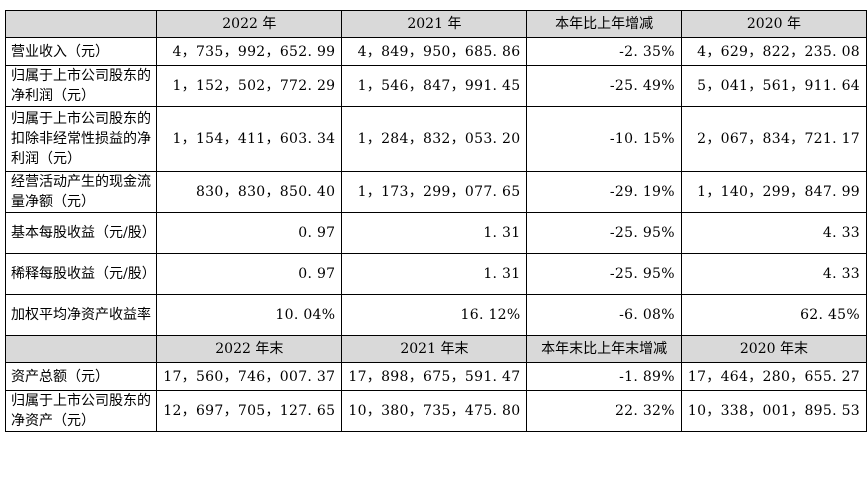  What do you see at coordinates (604, 192) in the screenshot?
I see `cell-change: -29. 19%` at bounding box center [604, 192].